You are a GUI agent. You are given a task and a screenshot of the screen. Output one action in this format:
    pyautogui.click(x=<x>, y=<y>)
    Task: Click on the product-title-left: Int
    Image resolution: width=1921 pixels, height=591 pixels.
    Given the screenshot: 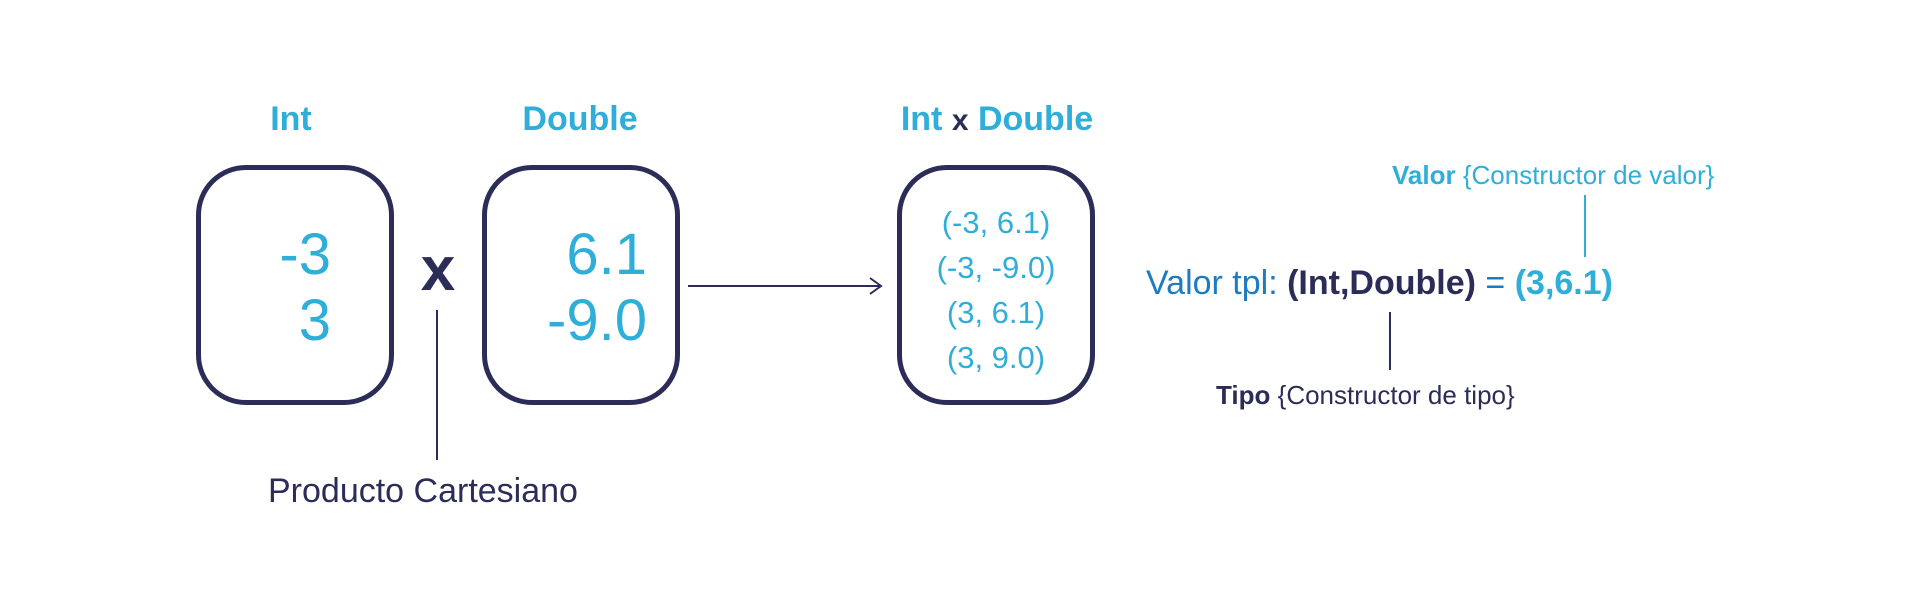 What is the action you would take?
    pyautogui.click(x=921, y=119)
    